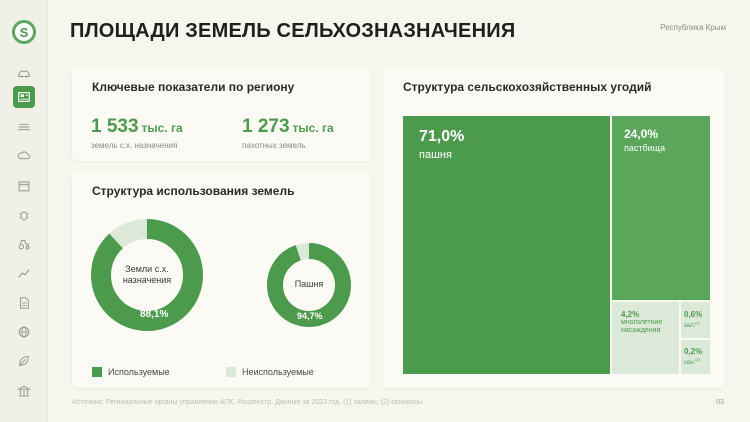 The image size is (750, 422). What do you see at coordinates (24, 156) in the screenshot?
I see `weather-icon` at bounding box center [24, 156].